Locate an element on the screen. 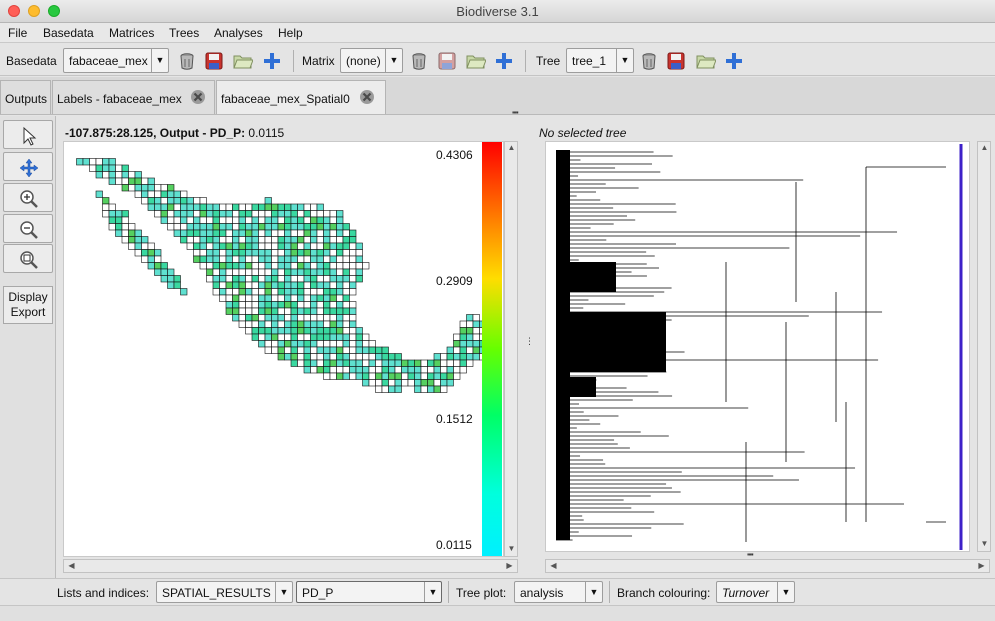 The width and height of the screenshot is (995, 621). top-splitter-handle: '''''''' is located at coordinates (515, 115).